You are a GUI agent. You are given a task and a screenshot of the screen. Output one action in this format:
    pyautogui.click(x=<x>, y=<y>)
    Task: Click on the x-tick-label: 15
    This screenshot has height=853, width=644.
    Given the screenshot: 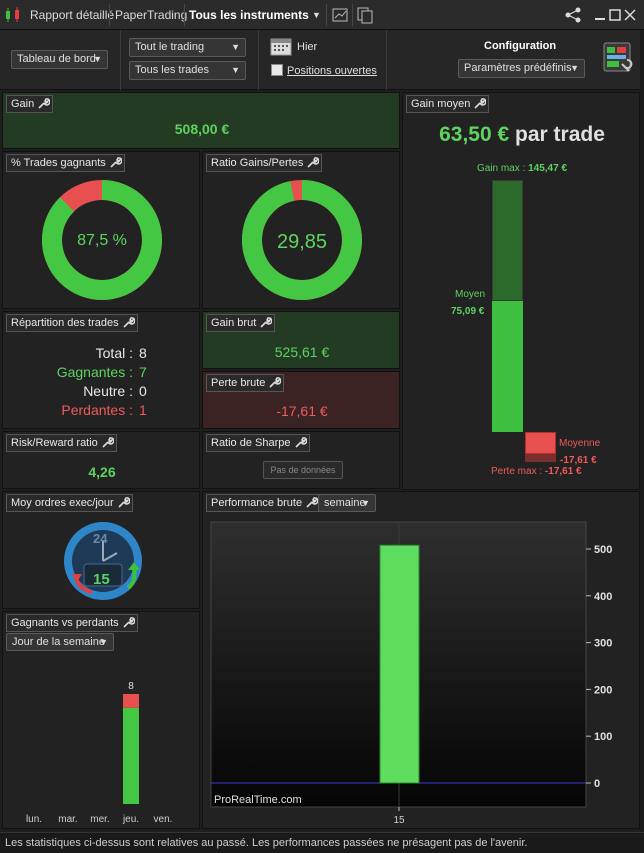 What is the action you would take?
    pyautogui.click(x=399, y=820)
    